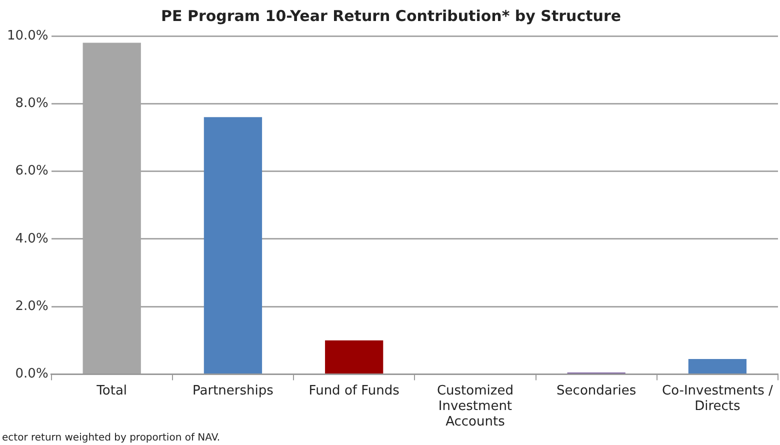  I want to click on x-tick-label: Total, so click(112, 390).